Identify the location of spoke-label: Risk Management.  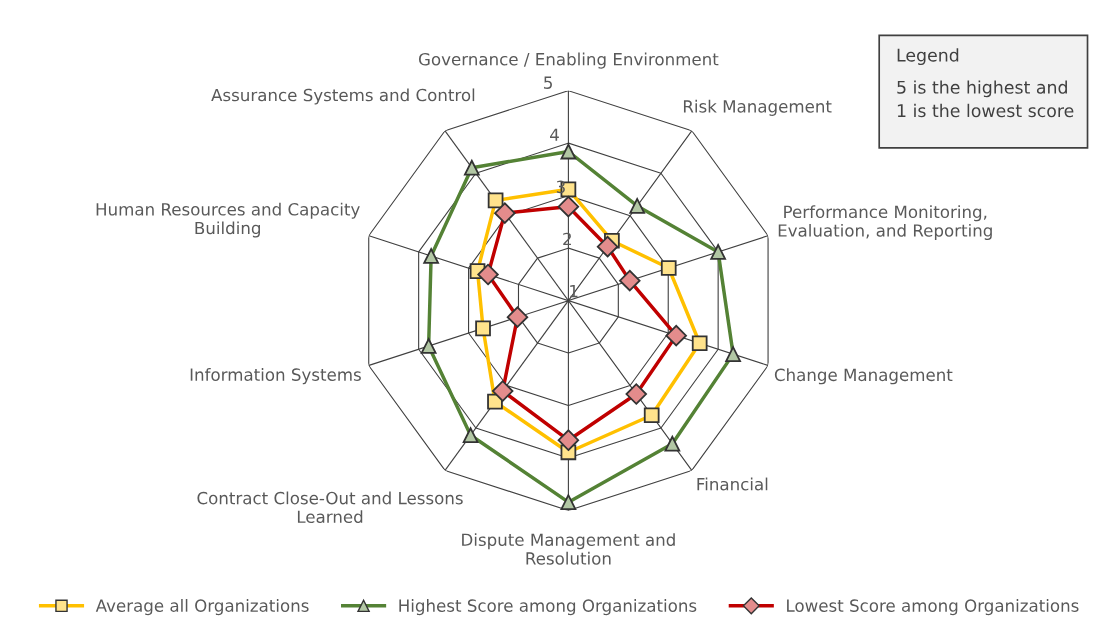
(757, 107).